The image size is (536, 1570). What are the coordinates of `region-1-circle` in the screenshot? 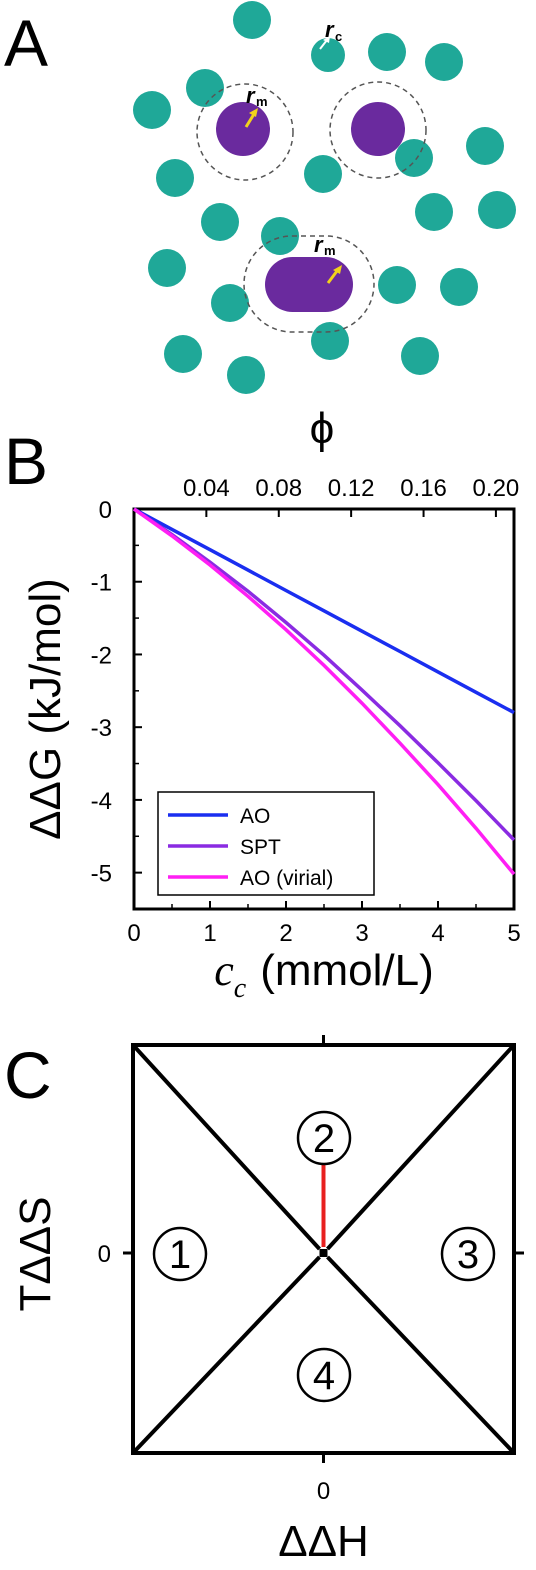 It's located at (180, 1254).